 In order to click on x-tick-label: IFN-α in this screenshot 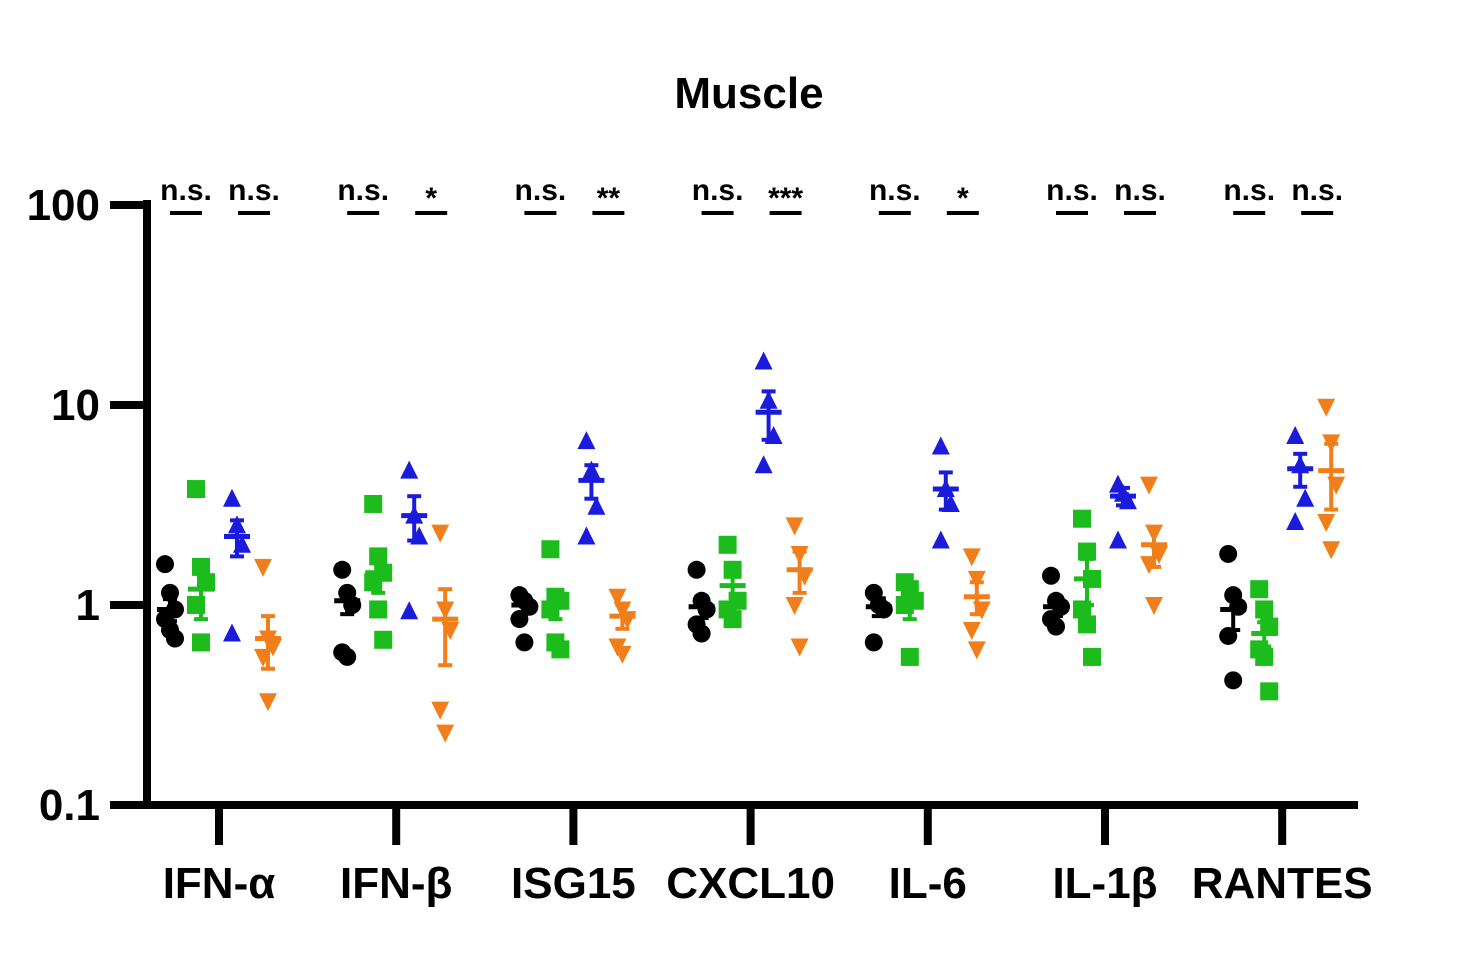, I will do `click(219, 883)`.